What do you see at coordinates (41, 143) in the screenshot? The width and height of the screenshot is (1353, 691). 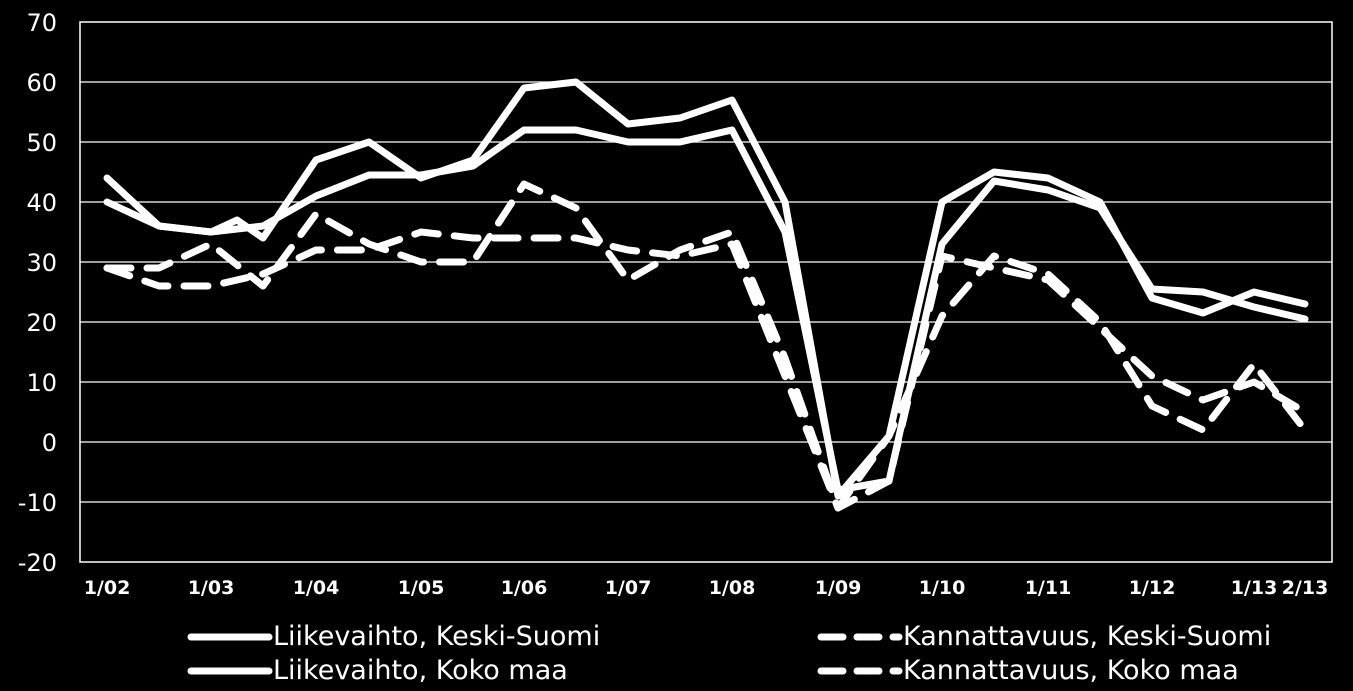 I see `y-tick-label: 50` at bounding box center [41, 143].